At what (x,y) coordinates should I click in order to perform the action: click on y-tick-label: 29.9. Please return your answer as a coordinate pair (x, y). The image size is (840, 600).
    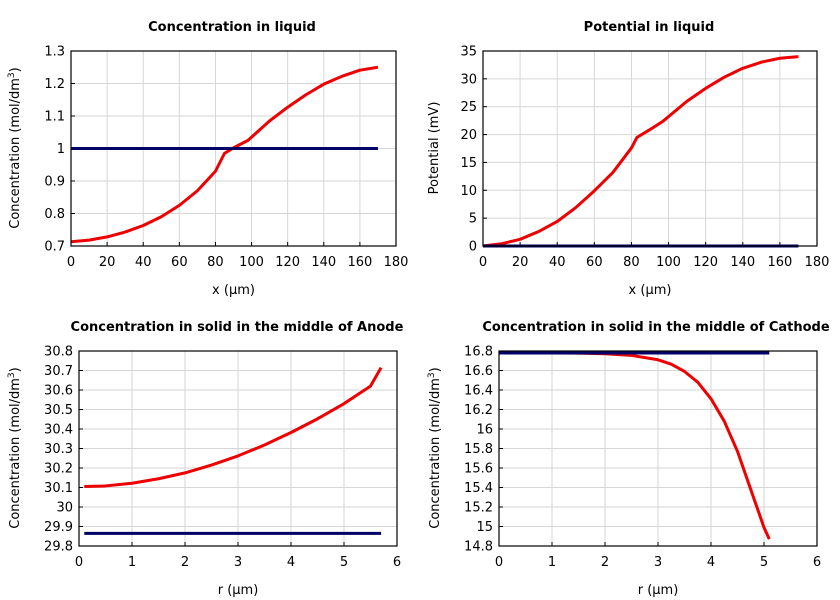
    Looking at the image, I should click on (58, 527).